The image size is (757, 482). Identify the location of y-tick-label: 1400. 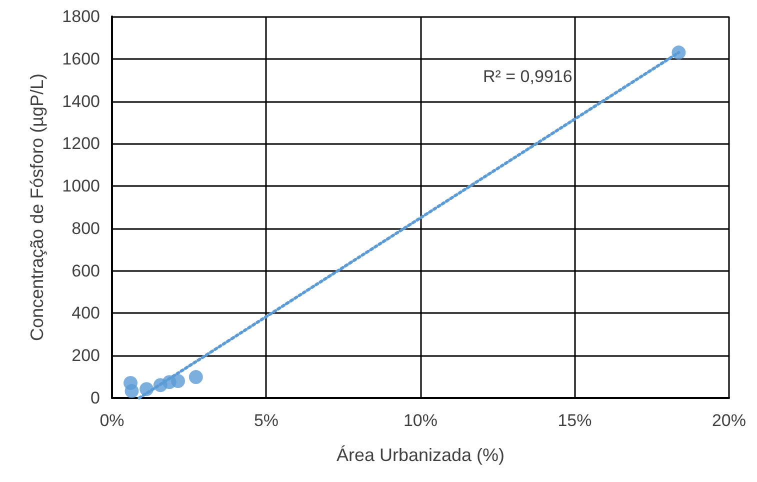
(81, 101).